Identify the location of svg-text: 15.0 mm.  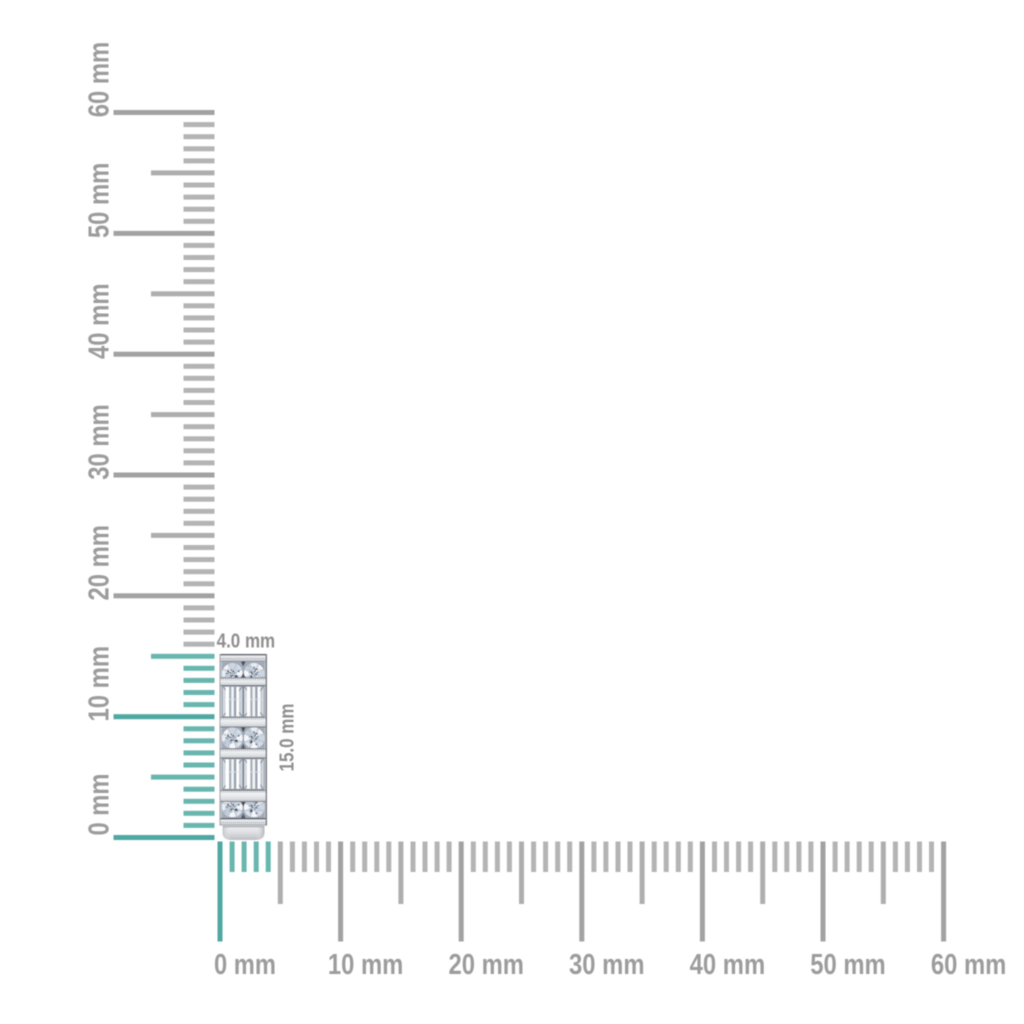
(287, 738).